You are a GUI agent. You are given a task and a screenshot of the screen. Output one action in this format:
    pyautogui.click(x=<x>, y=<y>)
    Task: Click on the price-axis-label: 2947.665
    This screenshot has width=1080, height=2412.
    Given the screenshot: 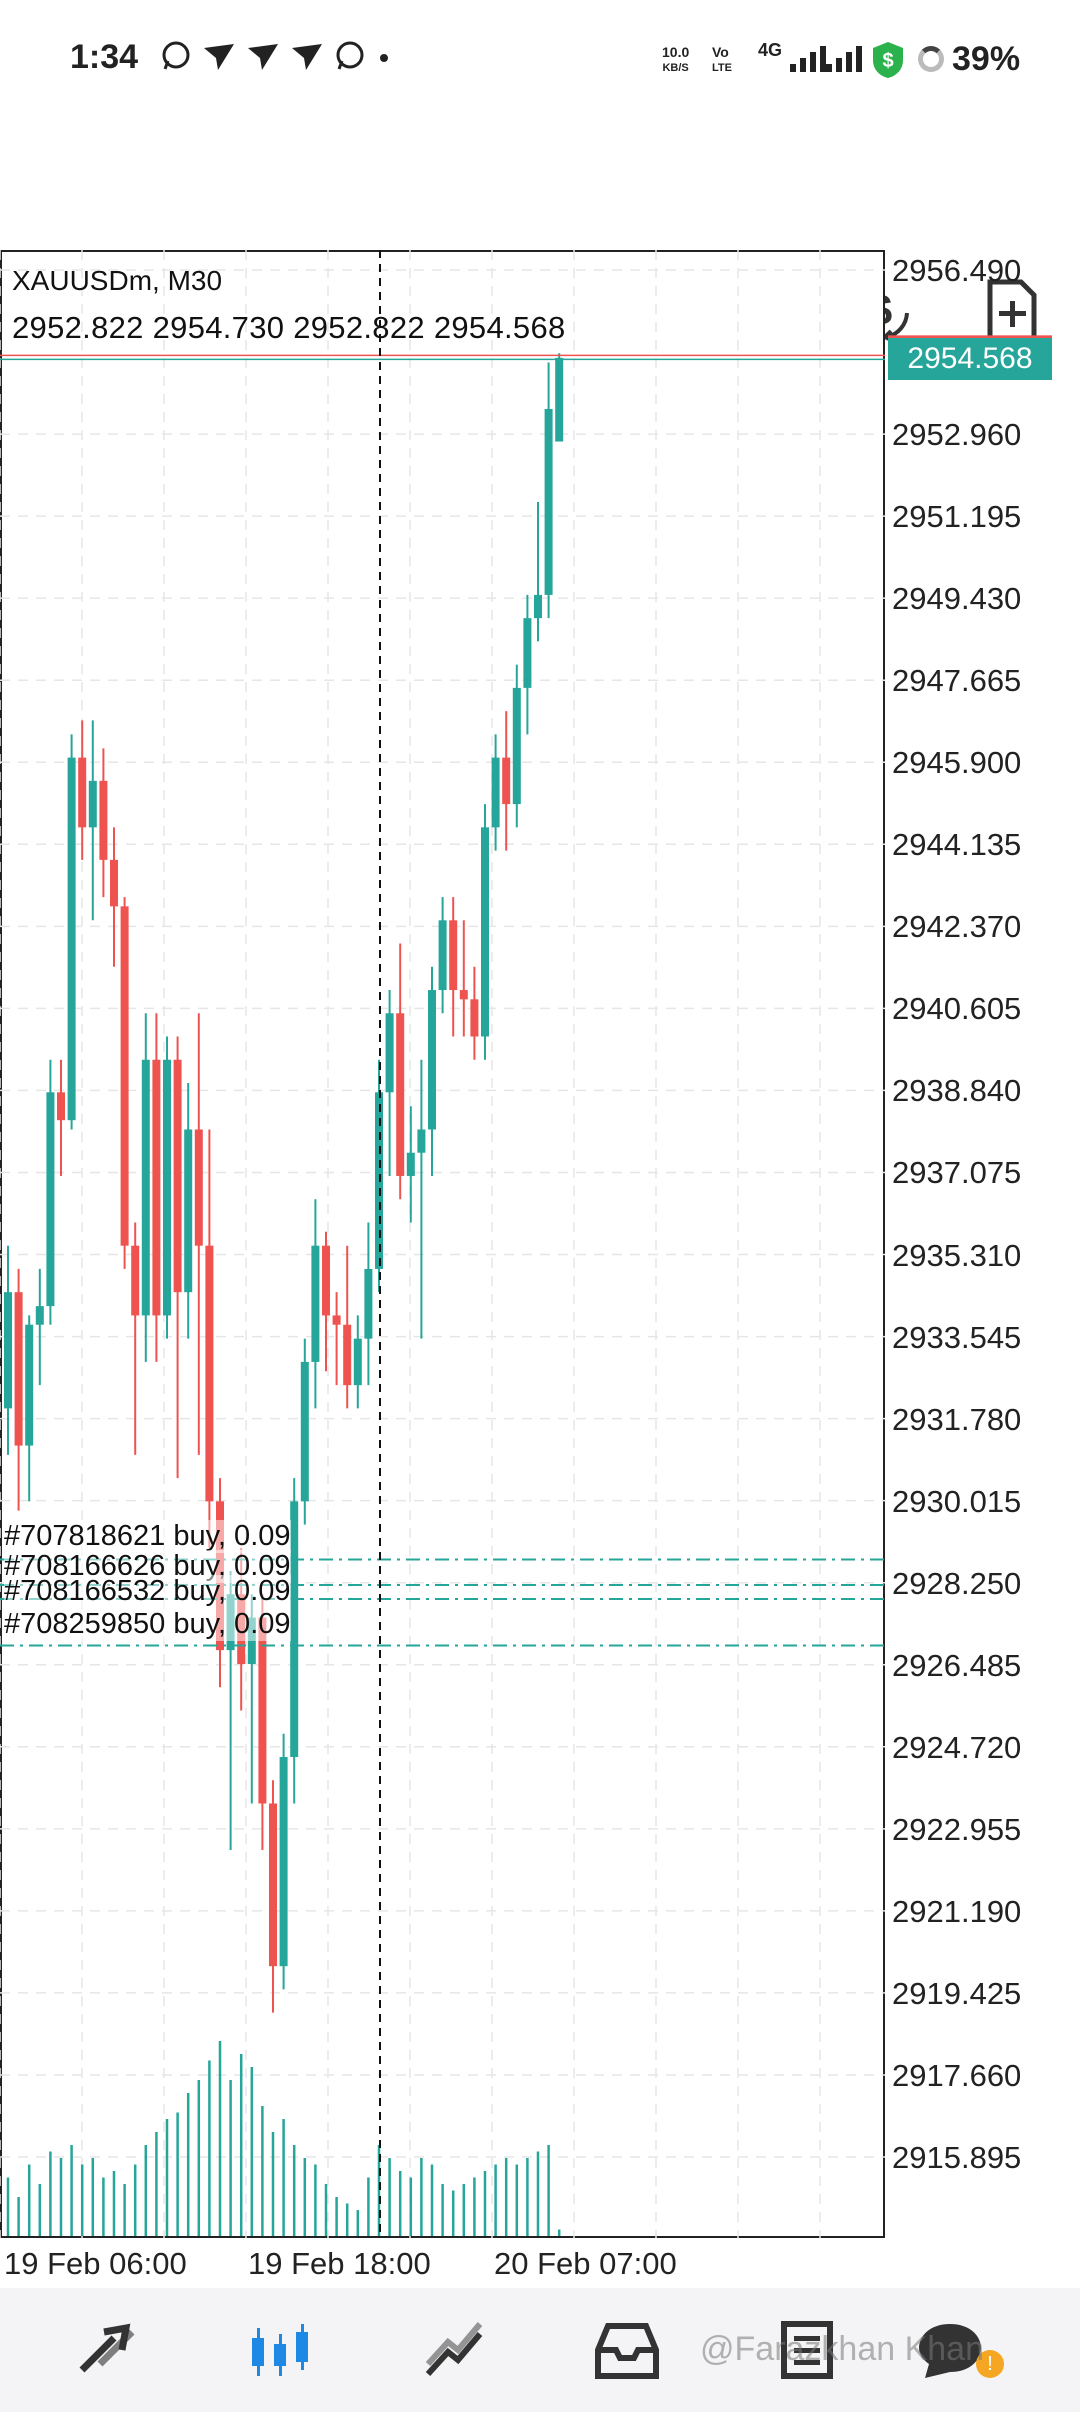 What is the action you would take?
    pyautogui.click(x=957, y=681)
    